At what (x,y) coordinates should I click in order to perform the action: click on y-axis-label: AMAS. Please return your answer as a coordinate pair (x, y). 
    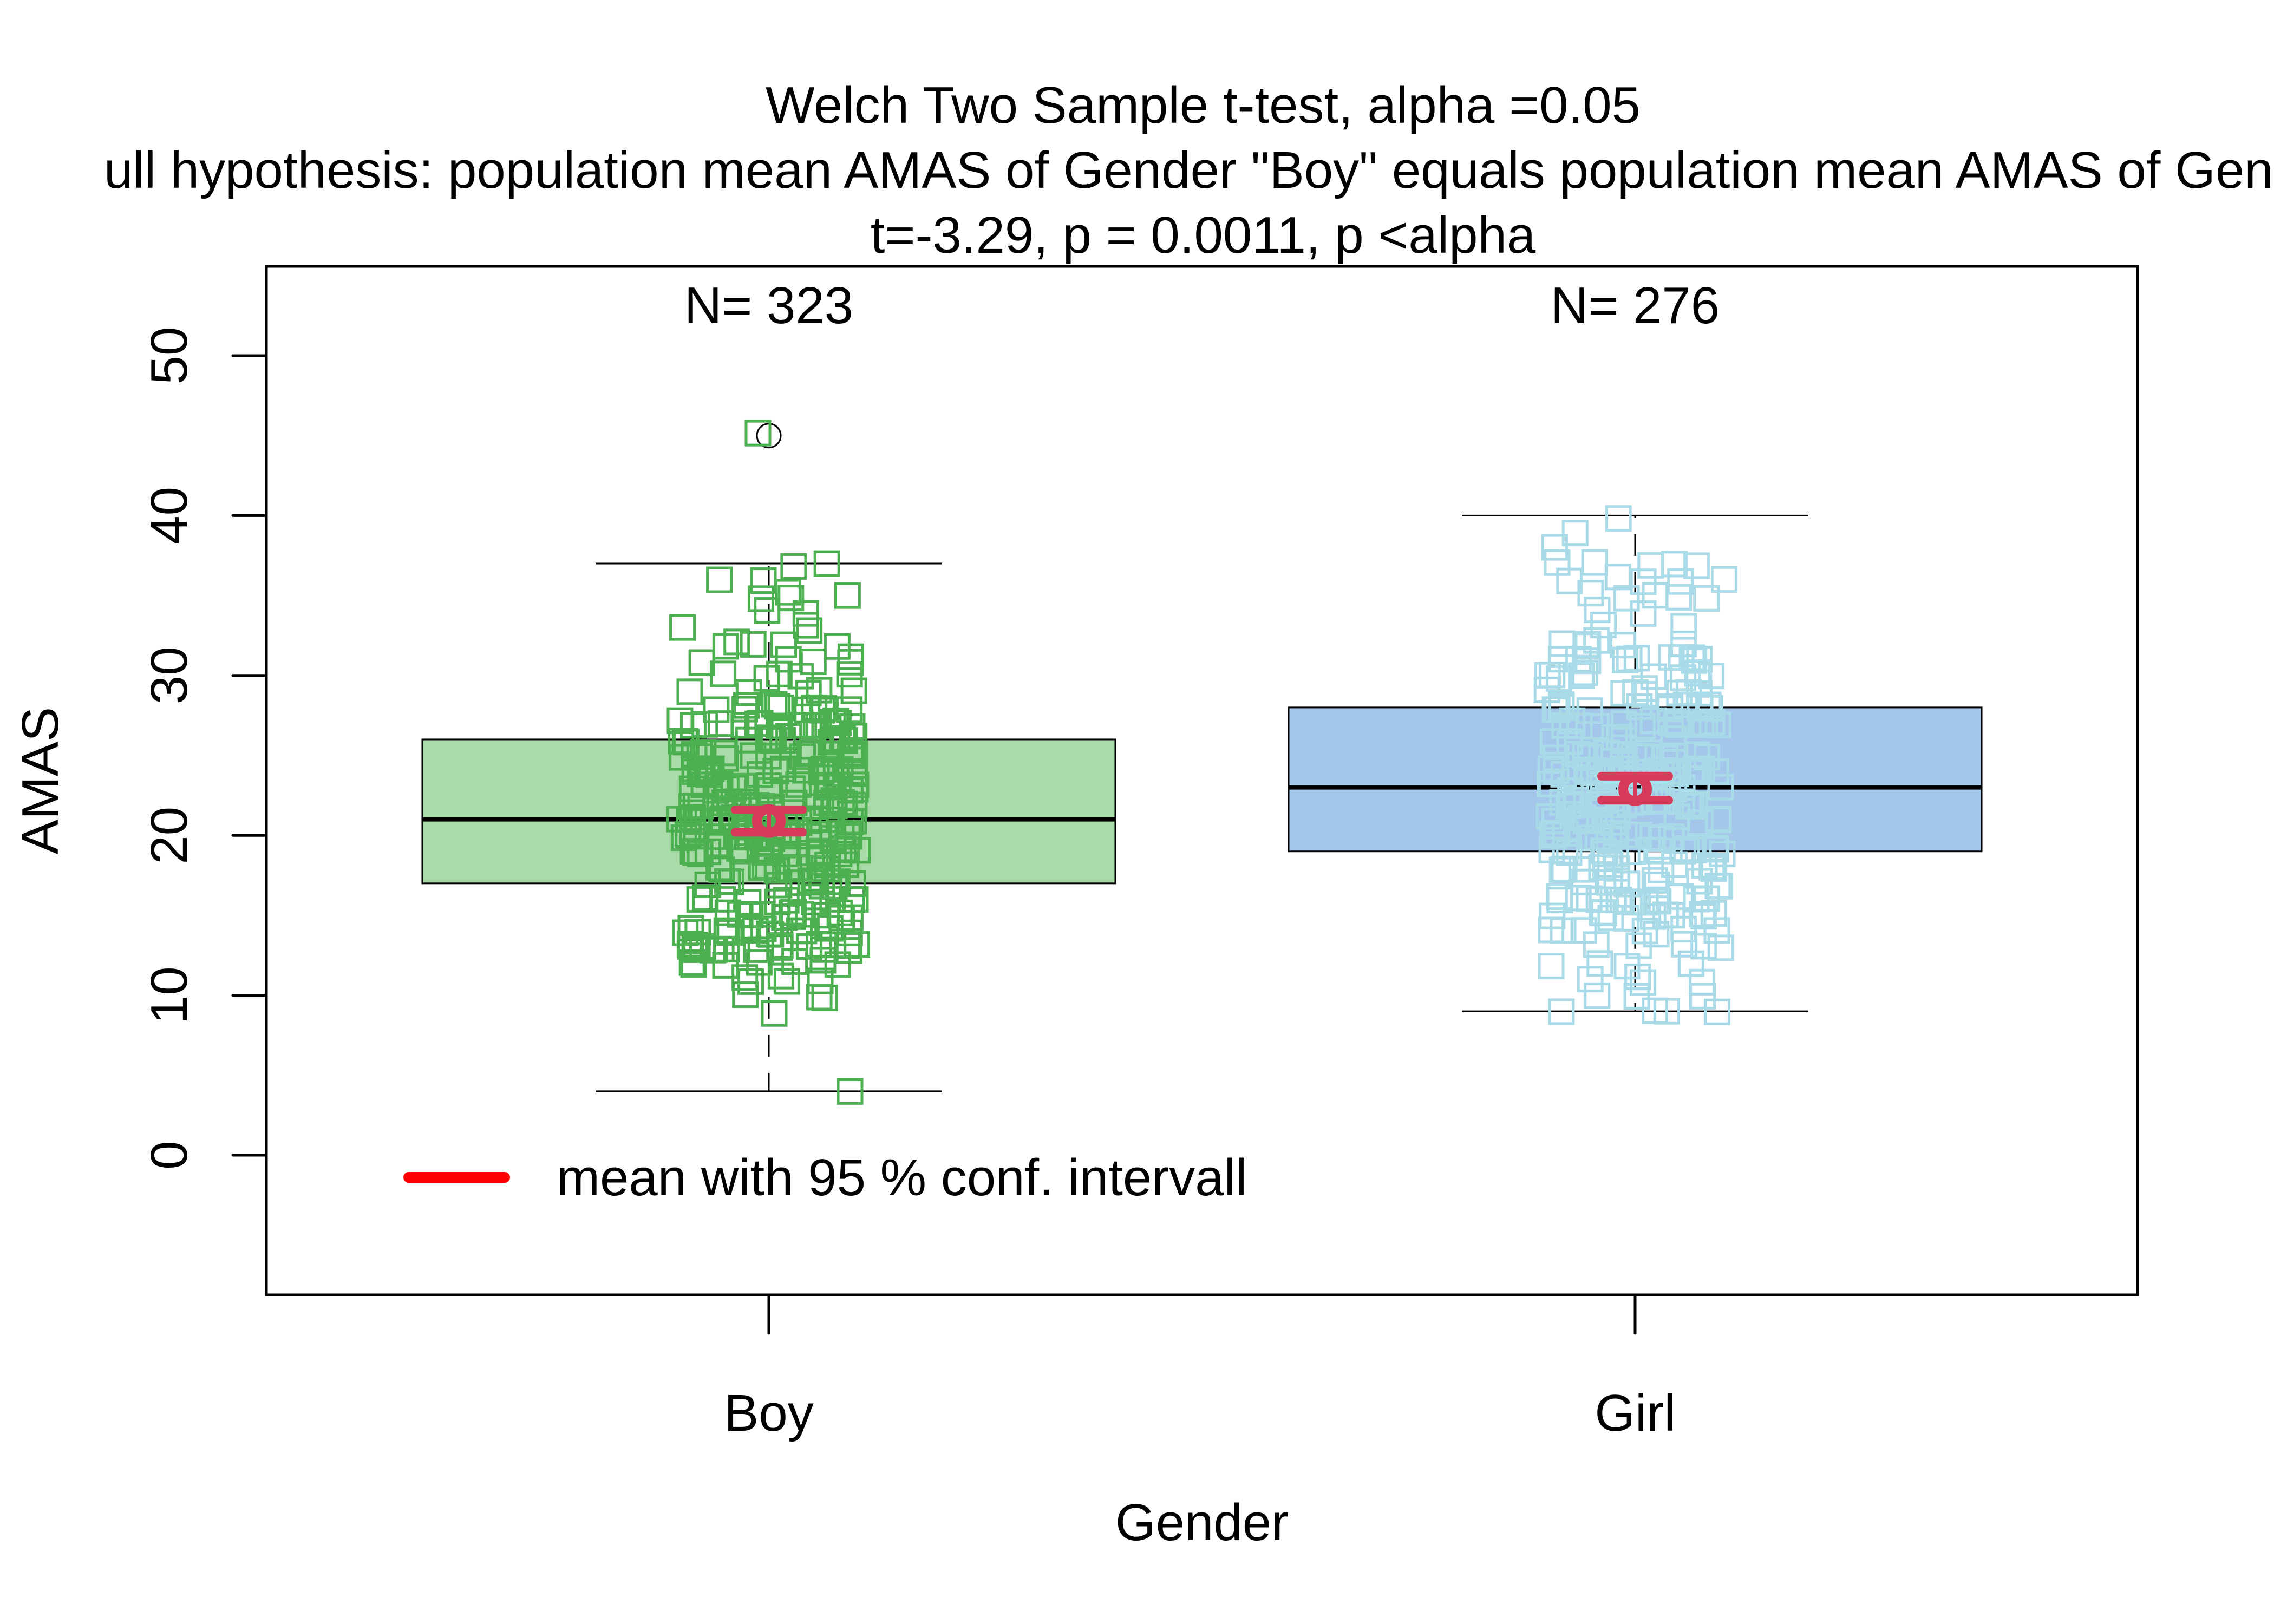
    Looking at the image, I should click on (40, 780).